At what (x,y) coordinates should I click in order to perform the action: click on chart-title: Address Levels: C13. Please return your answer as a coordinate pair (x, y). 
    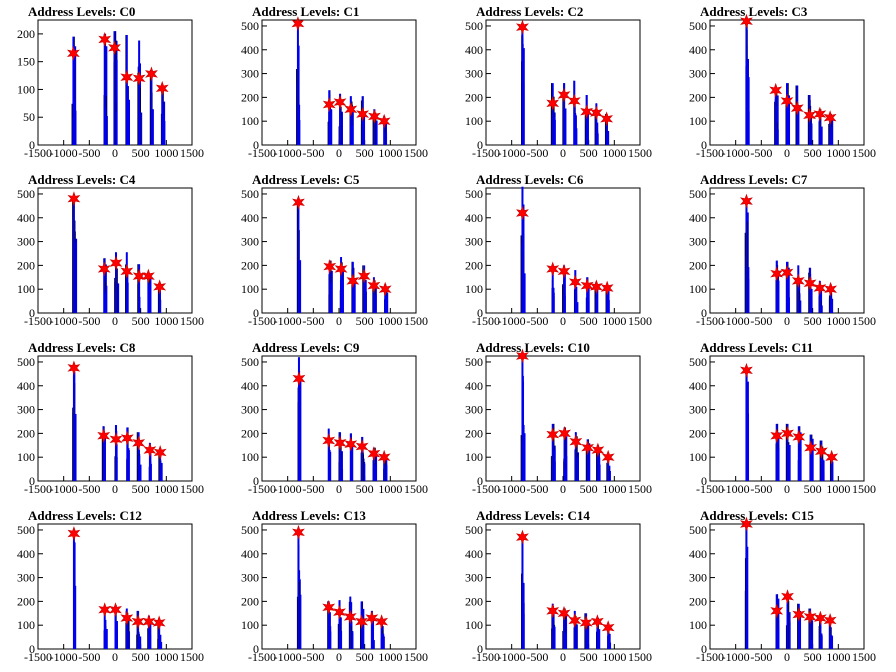
    Looking at the image, I should click on (309, 515).